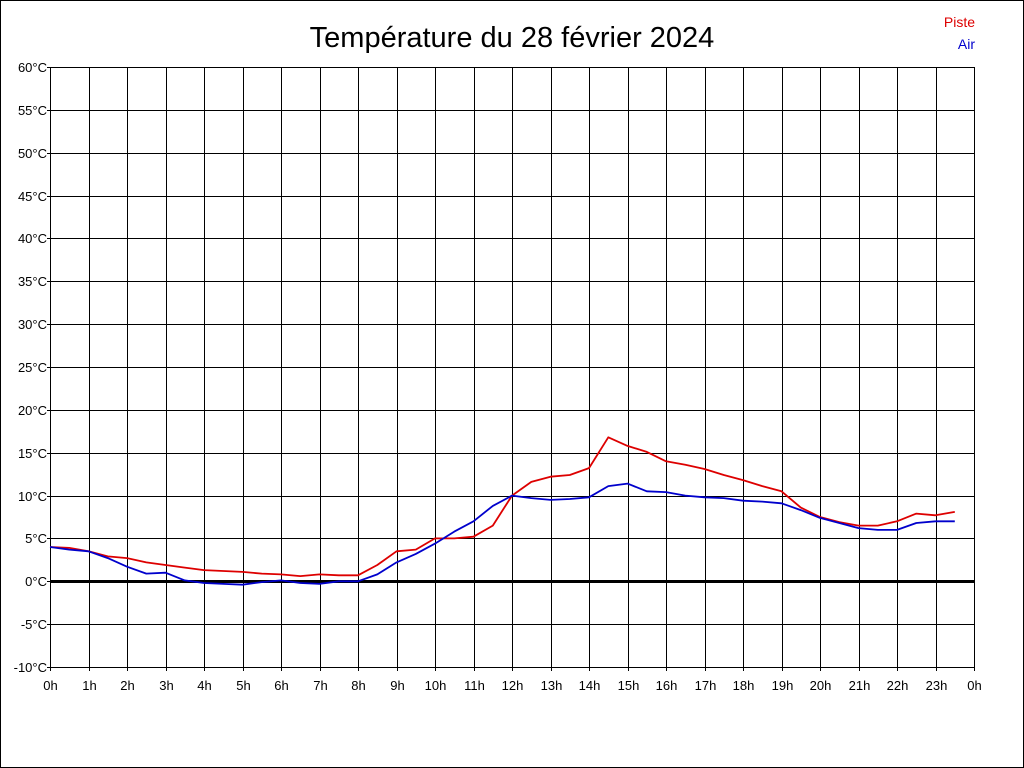  Describe the element at coordinates (34, 624) in the screenshot. I see `y-tick-label: -5°C` at that location.